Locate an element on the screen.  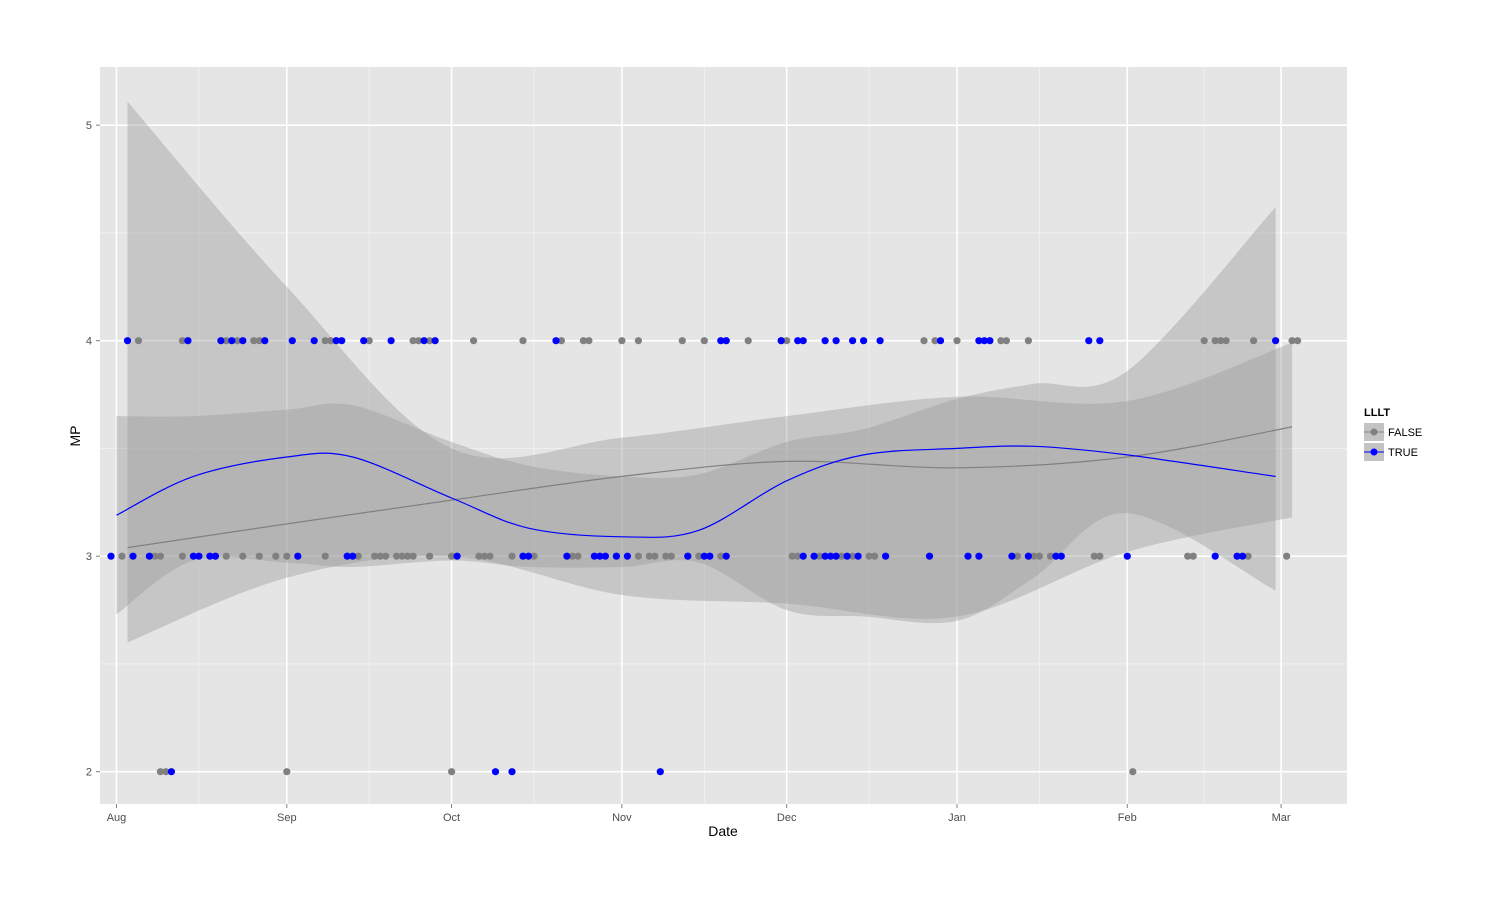
x-tick-label: Aug is located at coordinates (117, 818).